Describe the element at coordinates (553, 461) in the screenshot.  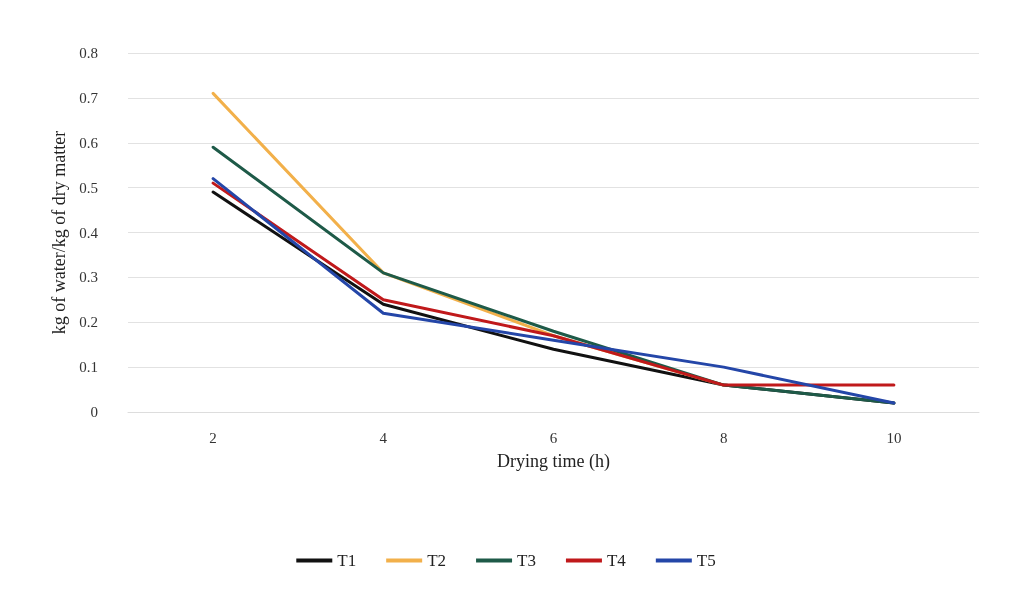
I see `x-axis-title: Drying time (h)` at that location.